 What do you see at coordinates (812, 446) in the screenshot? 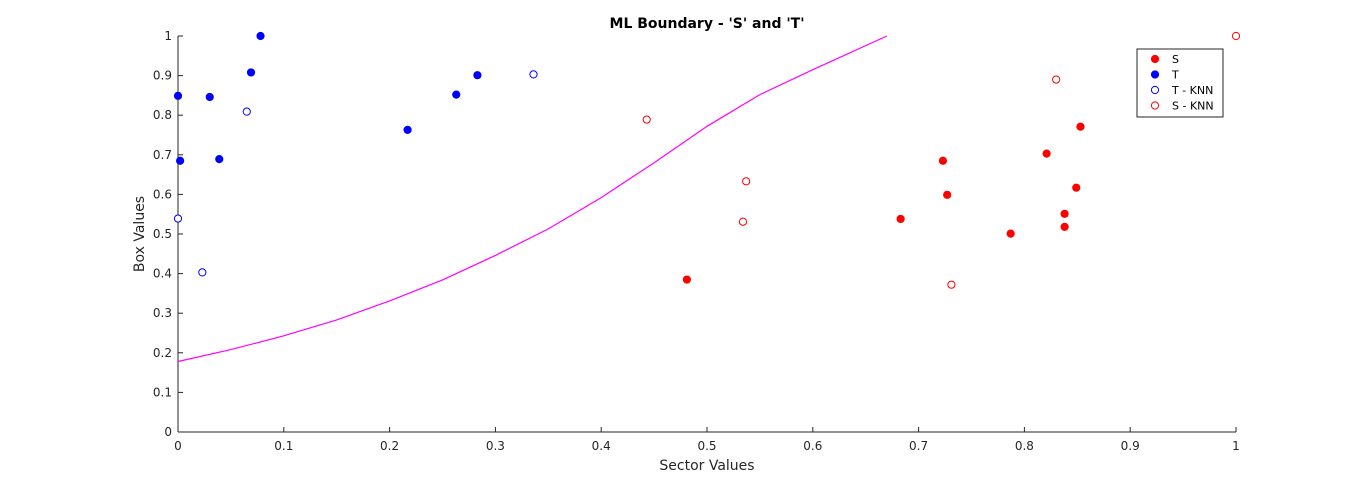
I see `x-tick-label: 0.6` at bounding box center [812, 446].